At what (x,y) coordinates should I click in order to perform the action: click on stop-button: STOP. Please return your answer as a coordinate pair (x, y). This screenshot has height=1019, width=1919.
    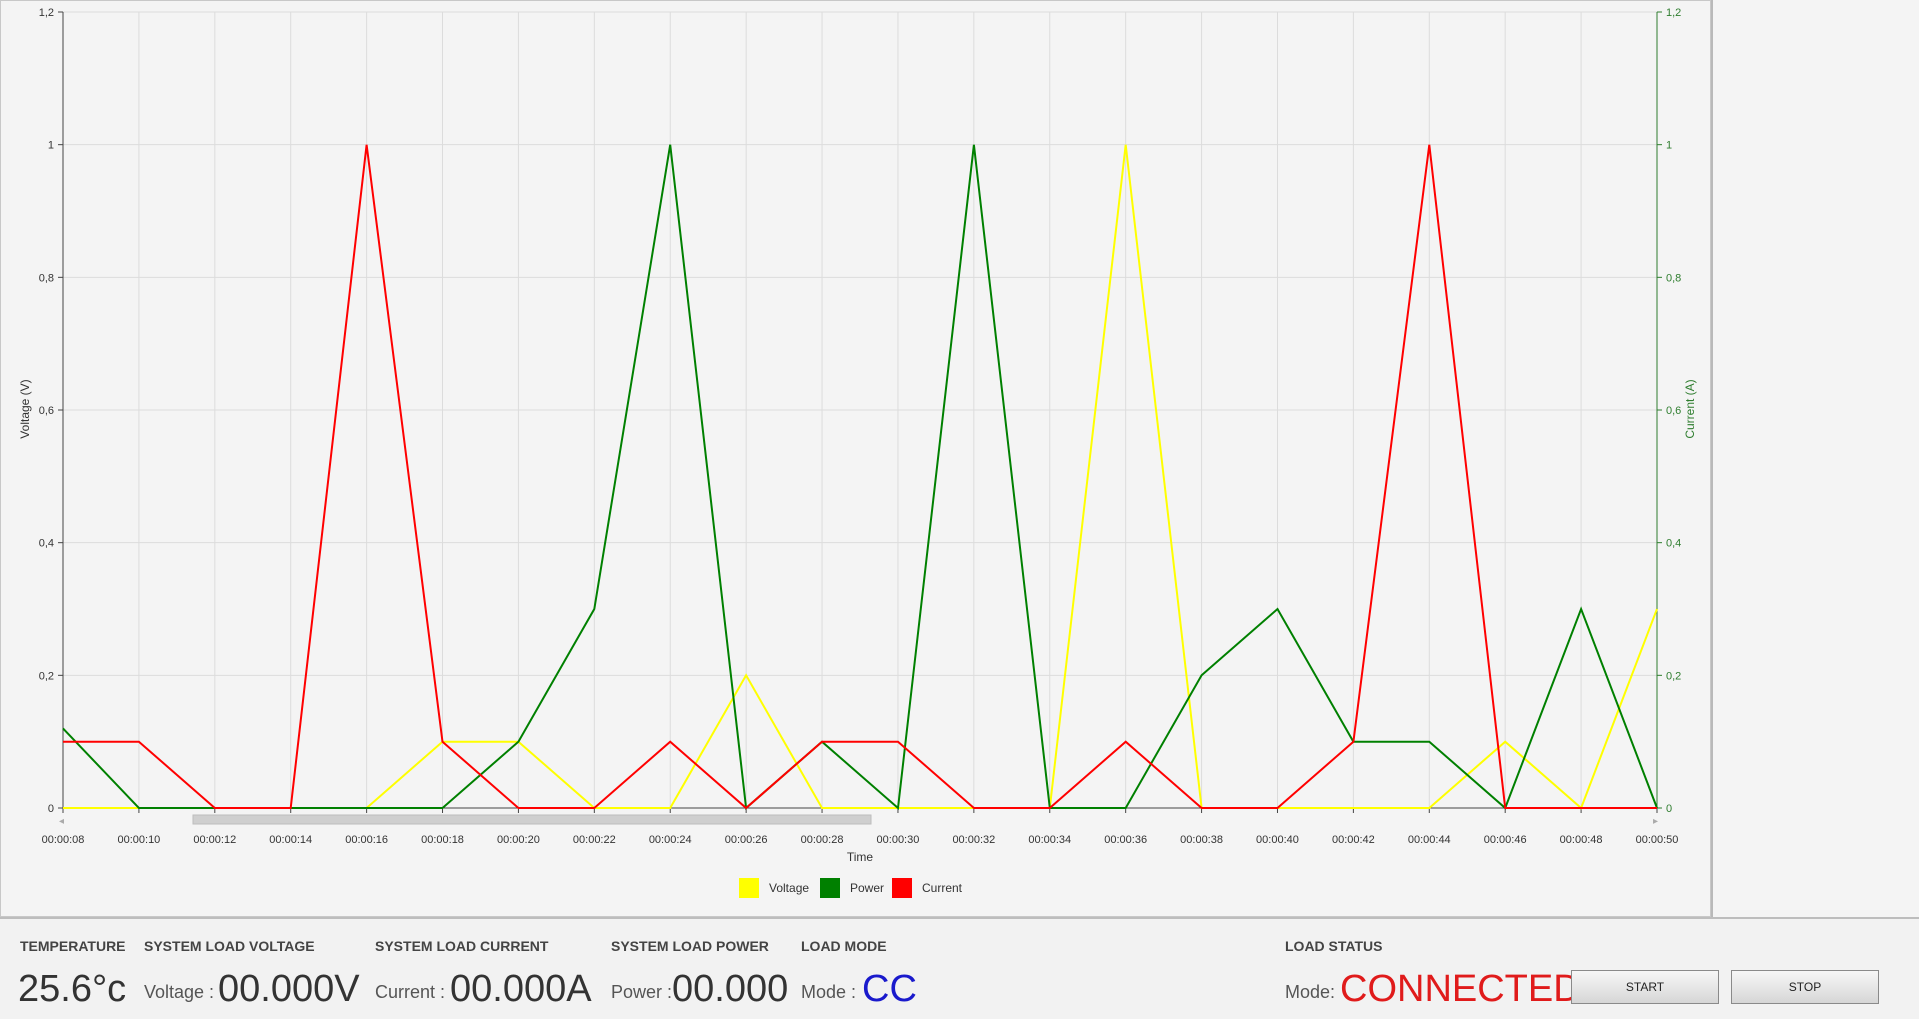
    Looking at the image, I should click on (1805, 987).